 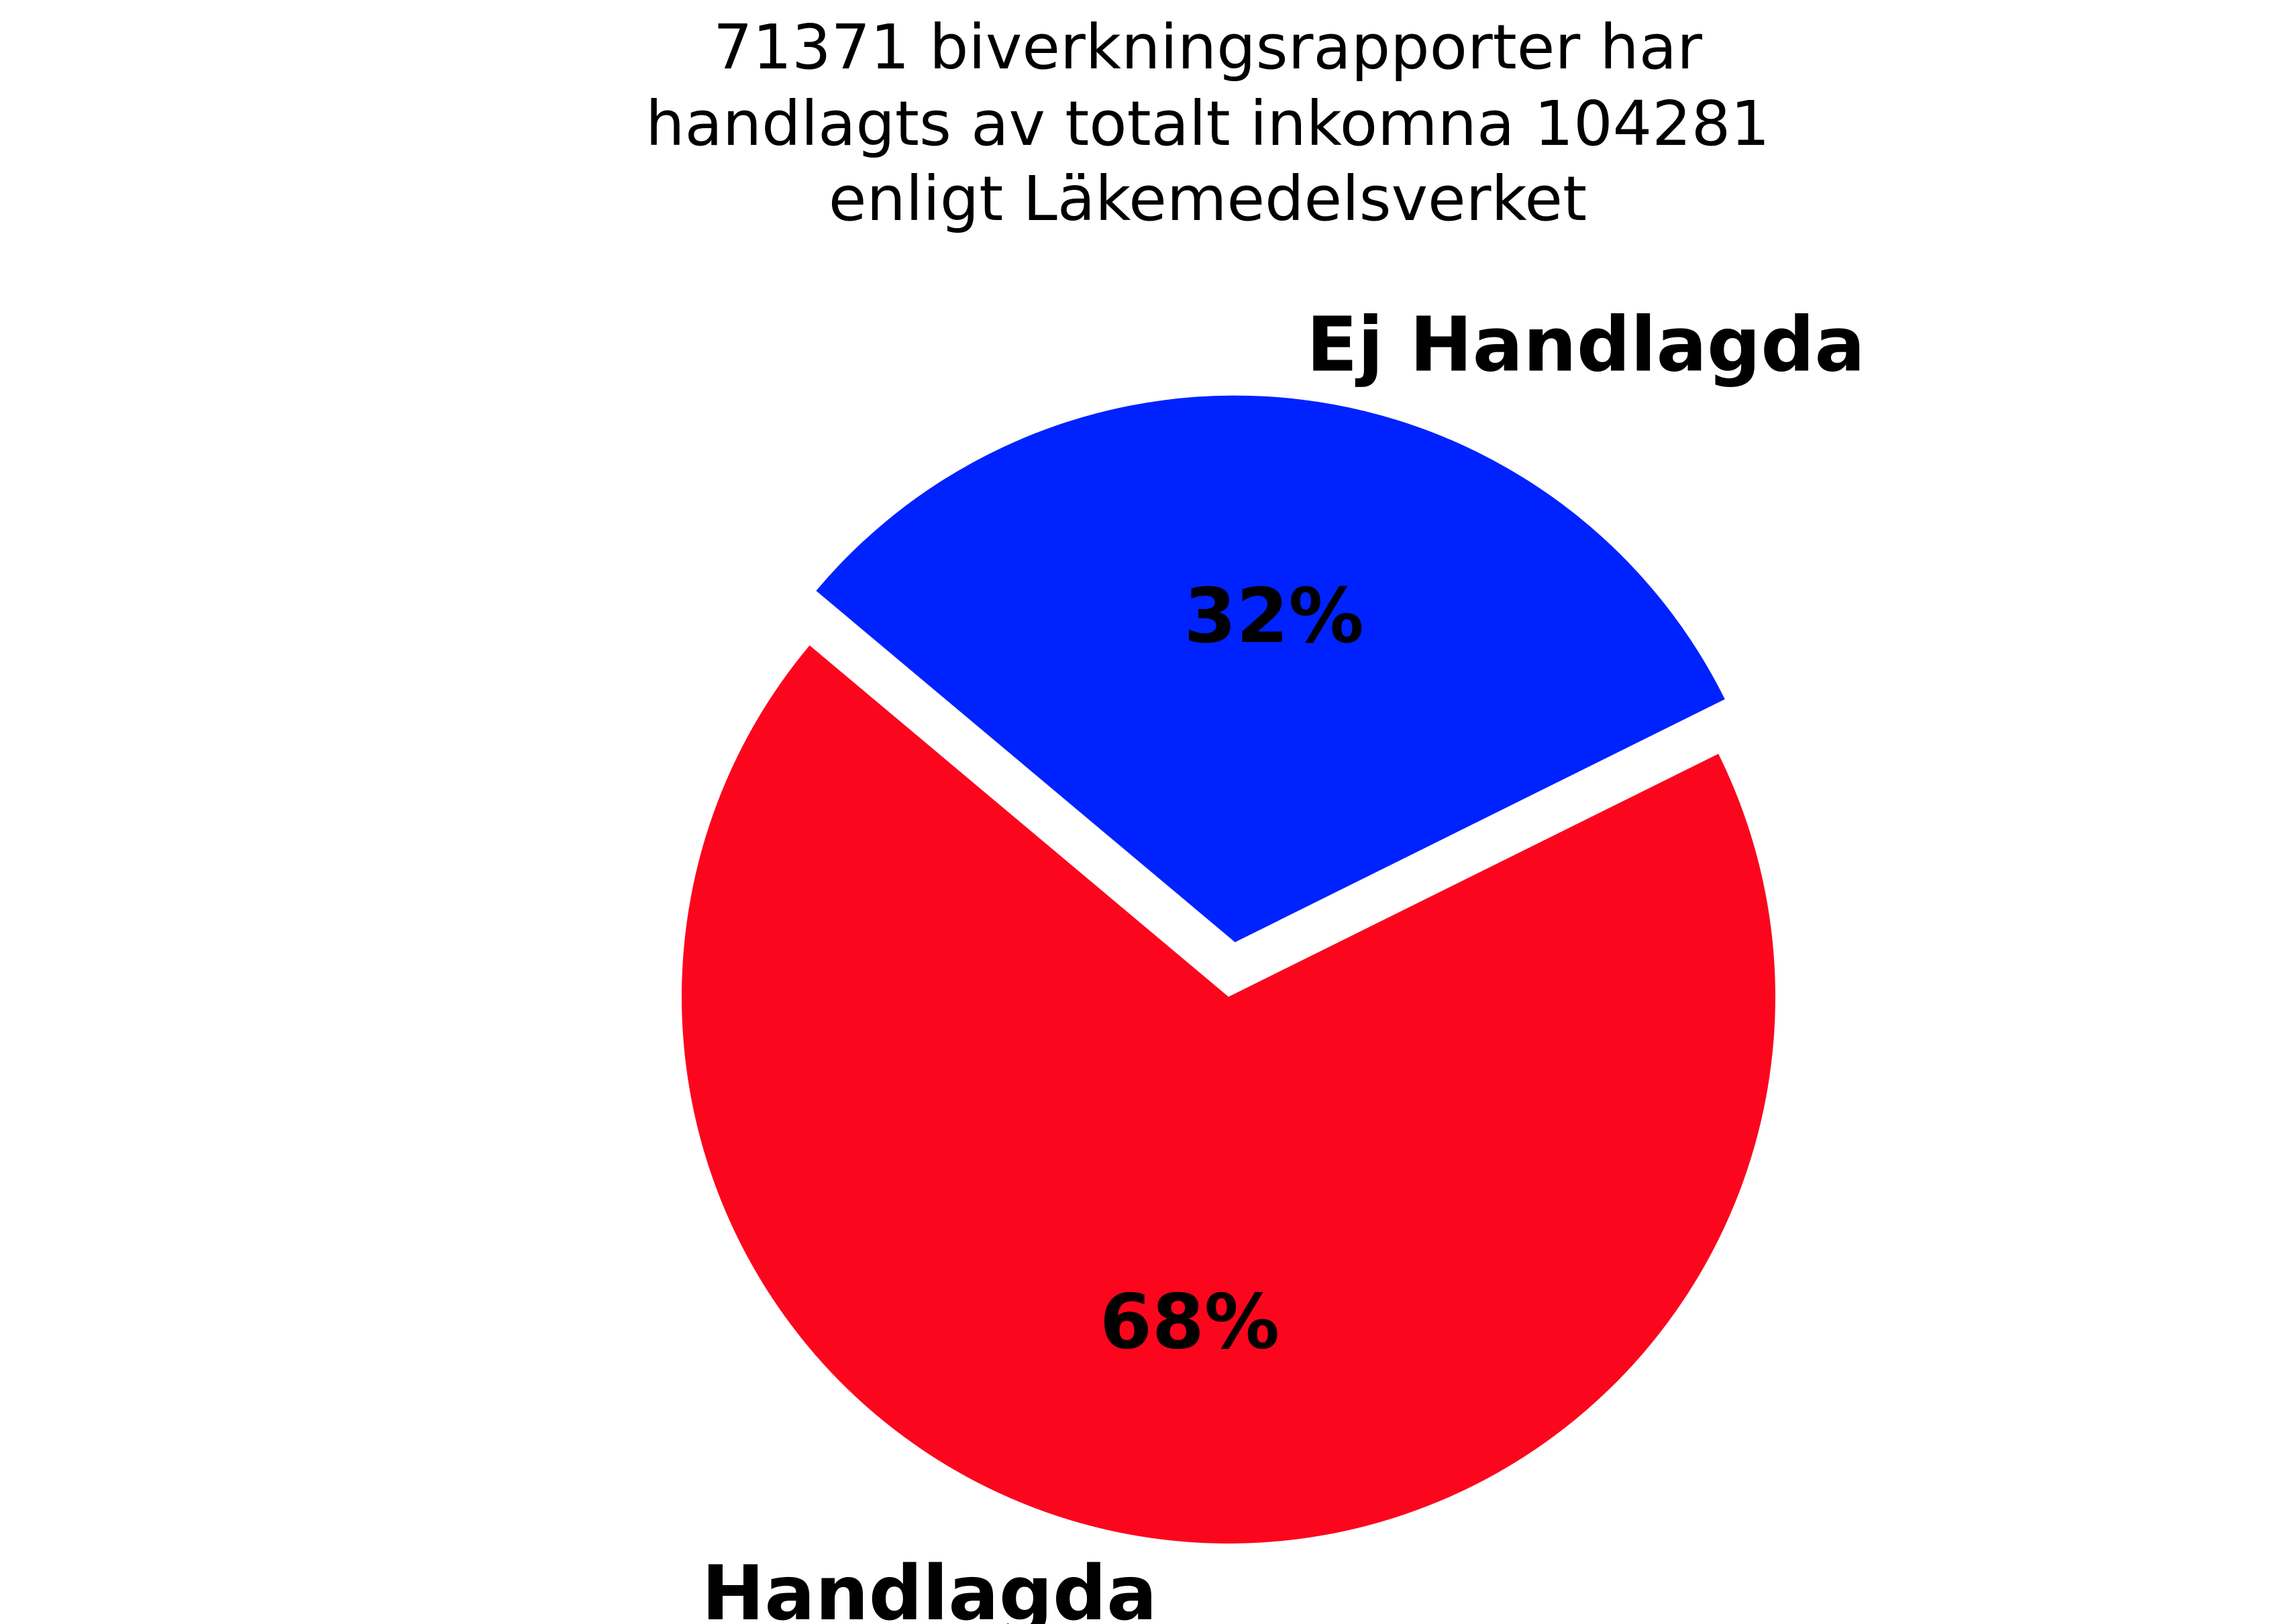 I want to click on chart-title-line-2: handlagts av totalt inkomna 104281, so click(x=1207, y=124).